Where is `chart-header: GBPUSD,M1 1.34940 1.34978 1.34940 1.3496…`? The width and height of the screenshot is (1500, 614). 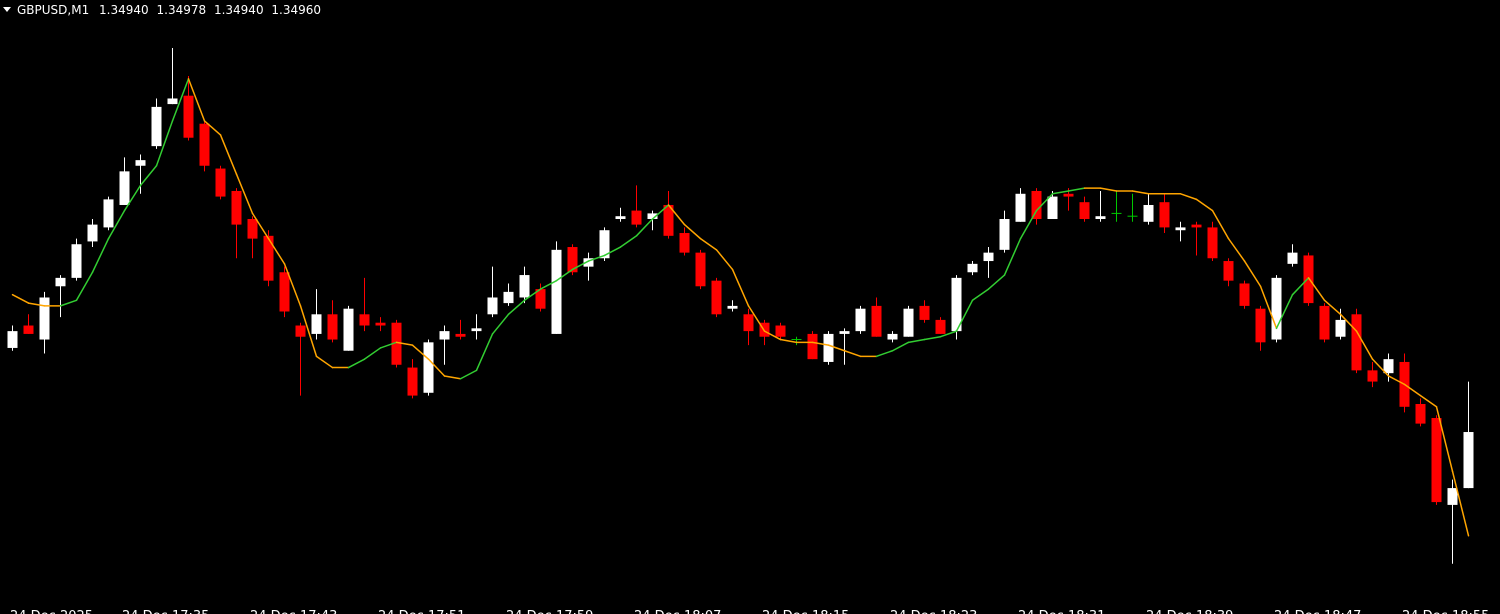
chart-header: GBPUSD,M1 1.34940 1.34978 1.34940 1.3496… is located at coordinates (169, 10).